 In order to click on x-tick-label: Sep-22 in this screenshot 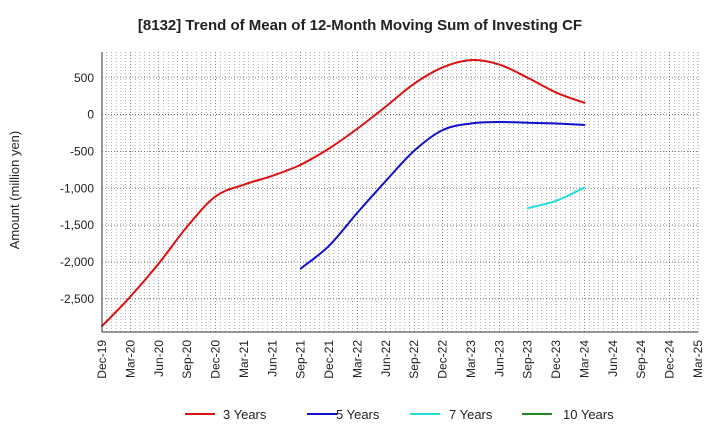, I will do `click(414, 359)`.